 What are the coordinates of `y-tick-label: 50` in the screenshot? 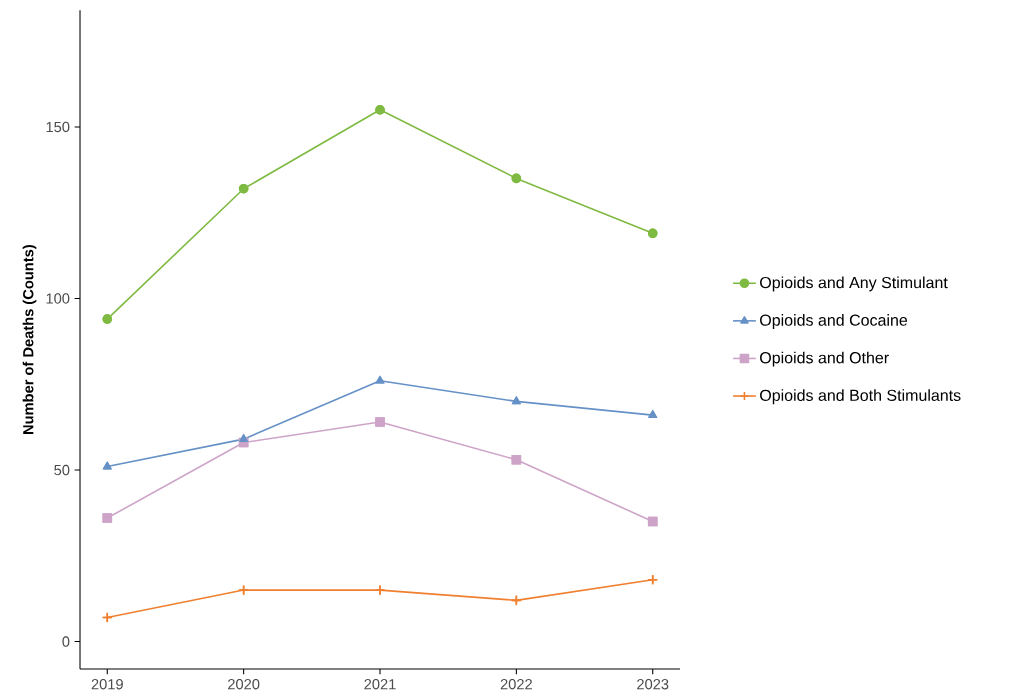 It's located at (62, 470).